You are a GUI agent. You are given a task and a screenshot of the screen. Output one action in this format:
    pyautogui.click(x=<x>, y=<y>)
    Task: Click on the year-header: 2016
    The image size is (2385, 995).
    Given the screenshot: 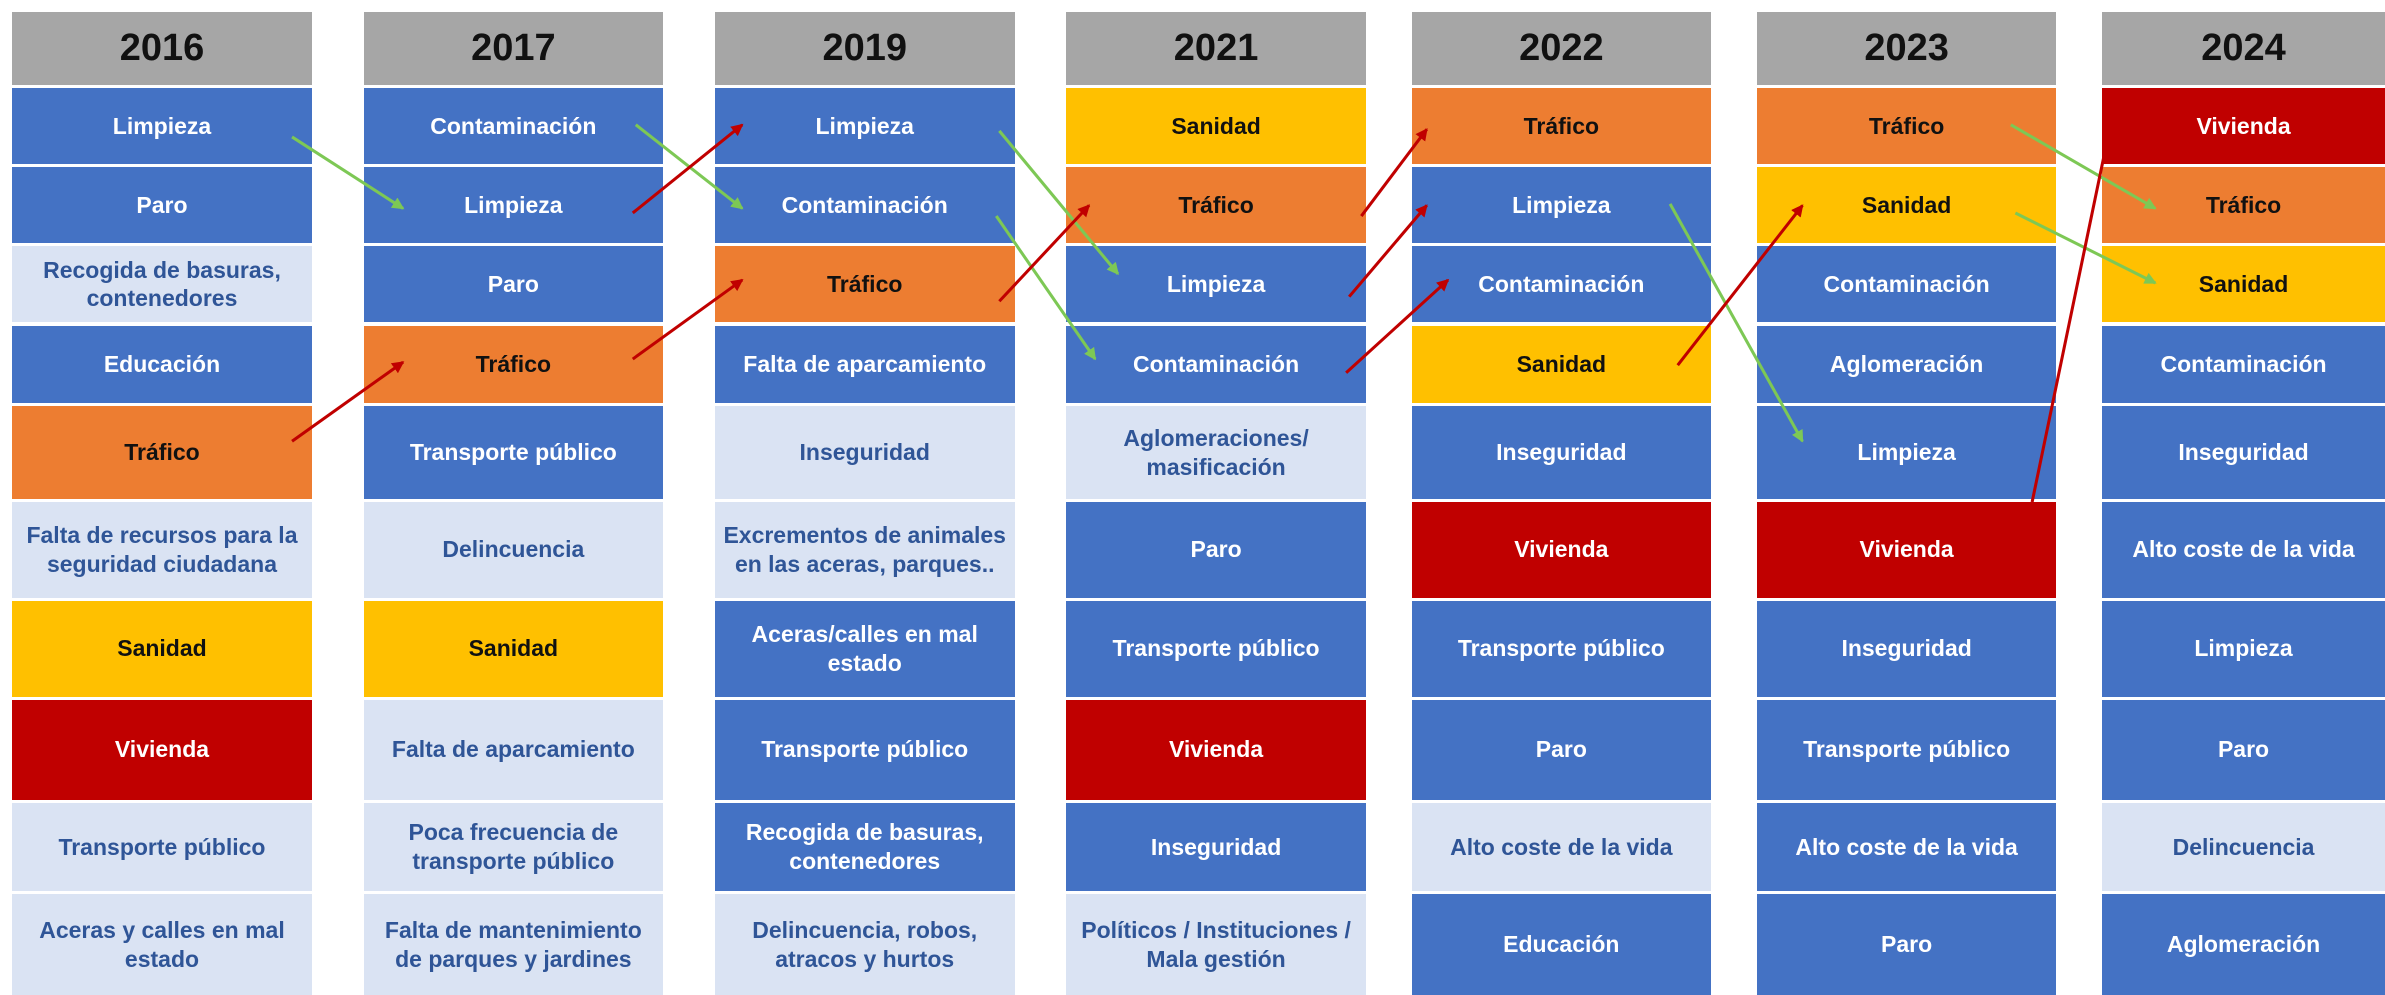 What is the action you would take?
    pyautogui.click(x=162, y=49)
    